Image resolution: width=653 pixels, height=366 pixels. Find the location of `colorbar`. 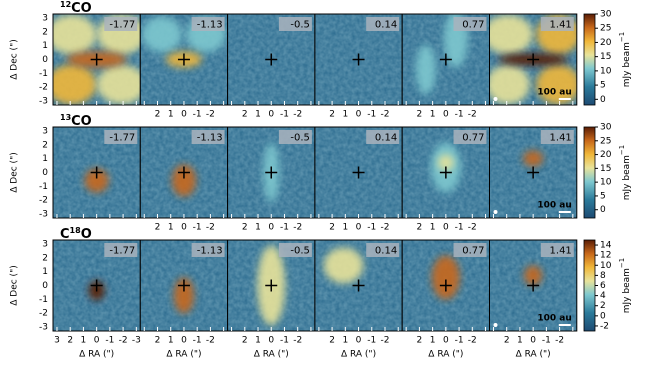

colorbar is located at coordinates (589, 285).